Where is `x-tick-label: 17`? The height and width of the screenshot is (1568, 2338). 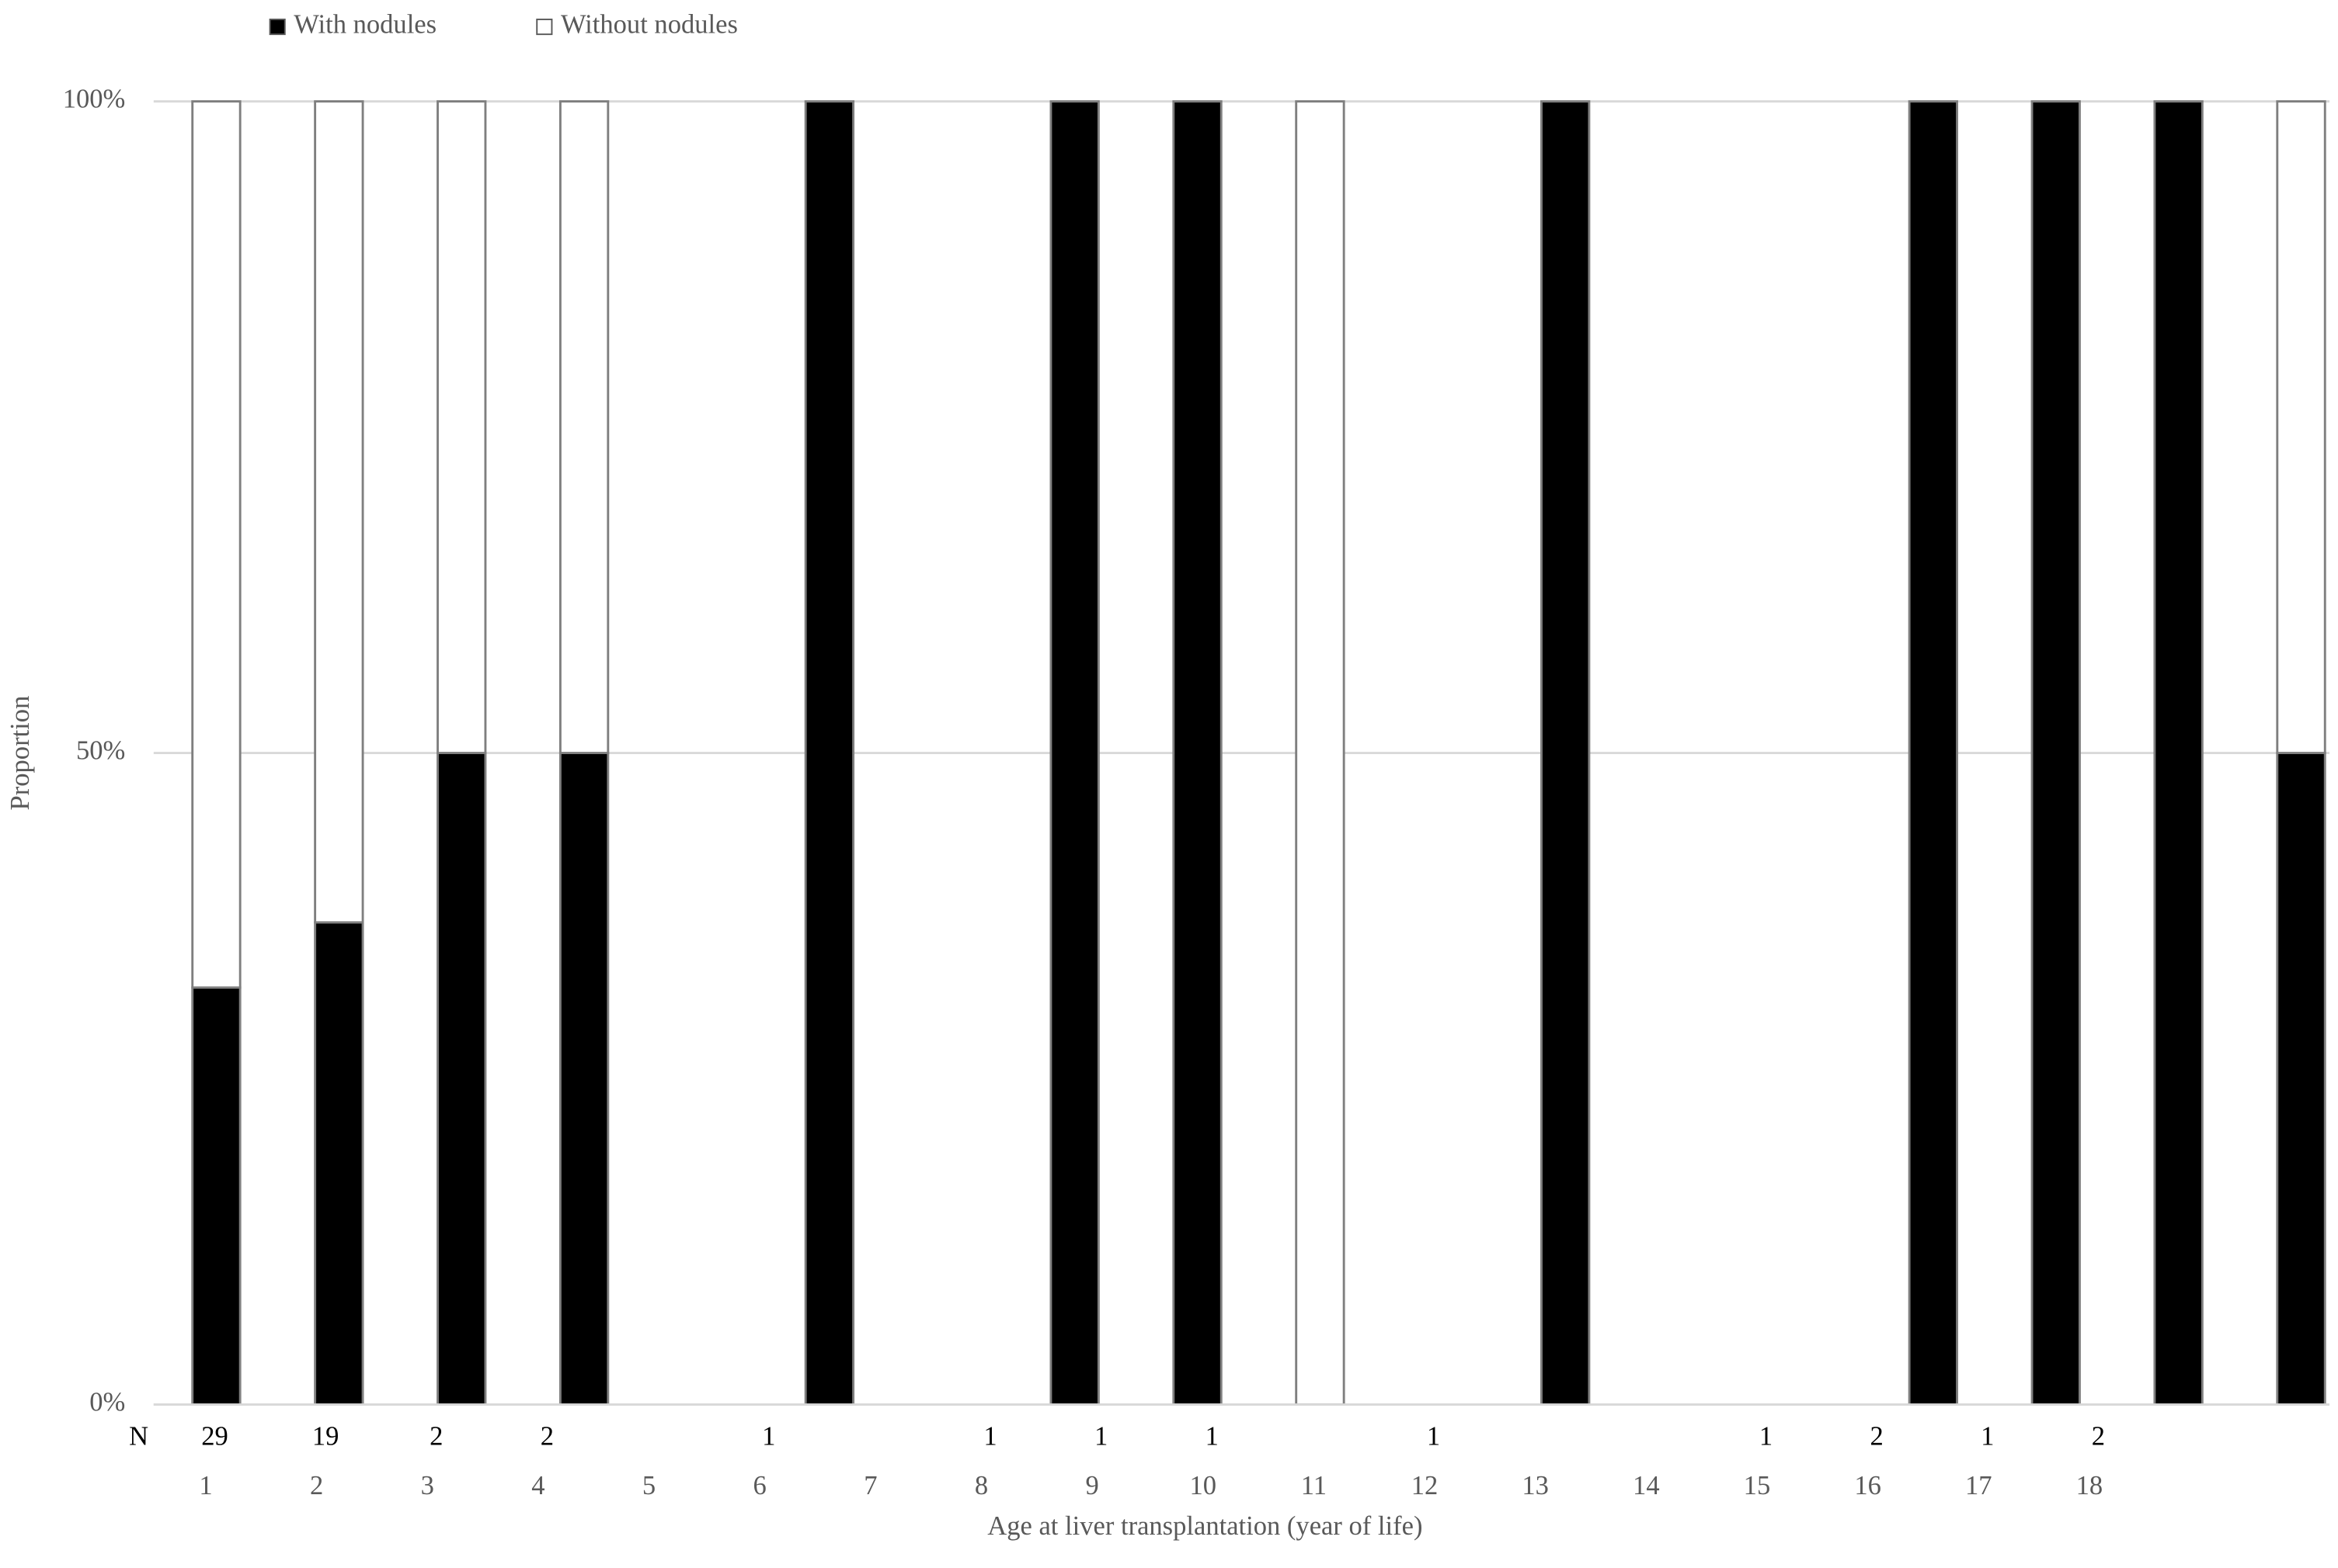
x-tick-label: 17 is located at coordinates (1979, 1485).